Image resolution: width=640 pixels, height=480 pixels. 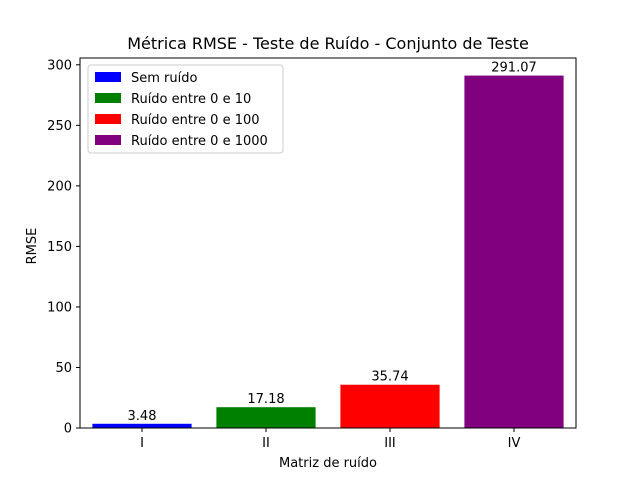 I want to click on bar-I, so click(x=142, y=425).